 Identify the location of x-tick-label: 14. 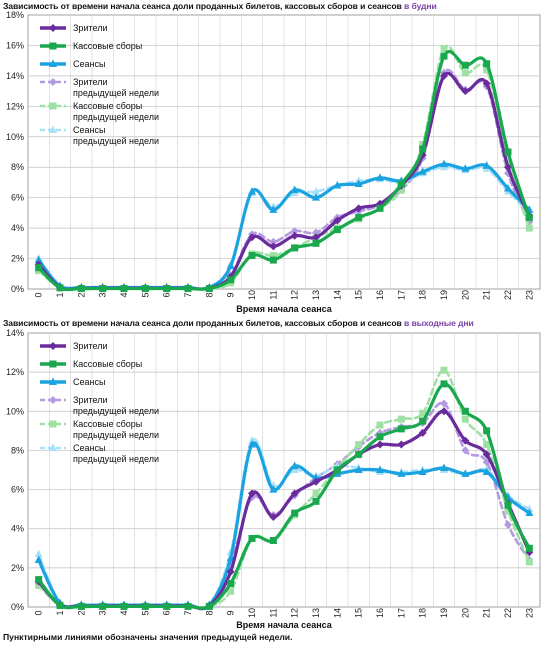
(337, 613).